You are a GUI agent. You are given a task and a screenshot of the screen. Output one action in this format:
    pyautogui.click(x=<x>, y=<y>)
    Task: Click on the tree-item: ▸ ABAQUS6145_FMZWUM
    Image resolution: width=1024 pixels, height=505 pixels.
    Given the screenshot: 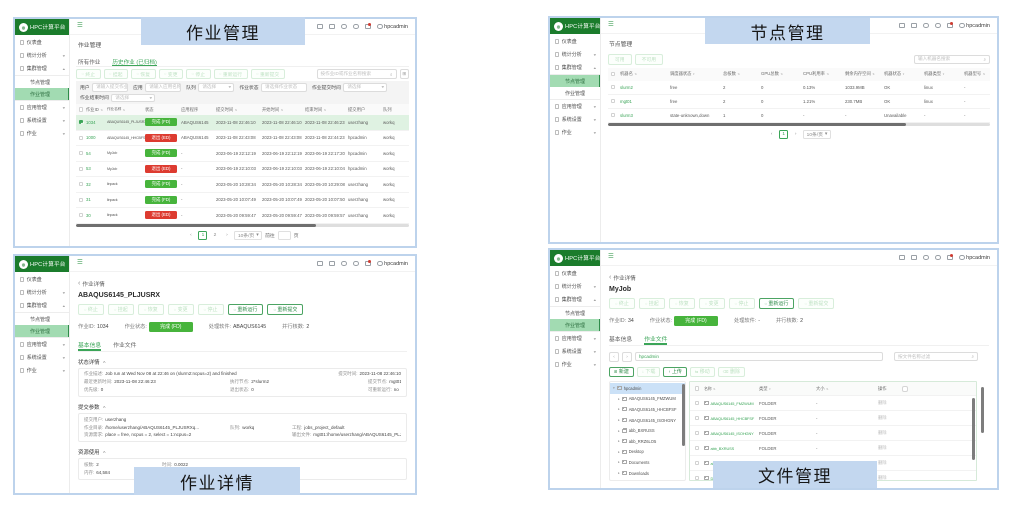 What is the action you would take?
    pyautogui.click(x=647, y=399)
    